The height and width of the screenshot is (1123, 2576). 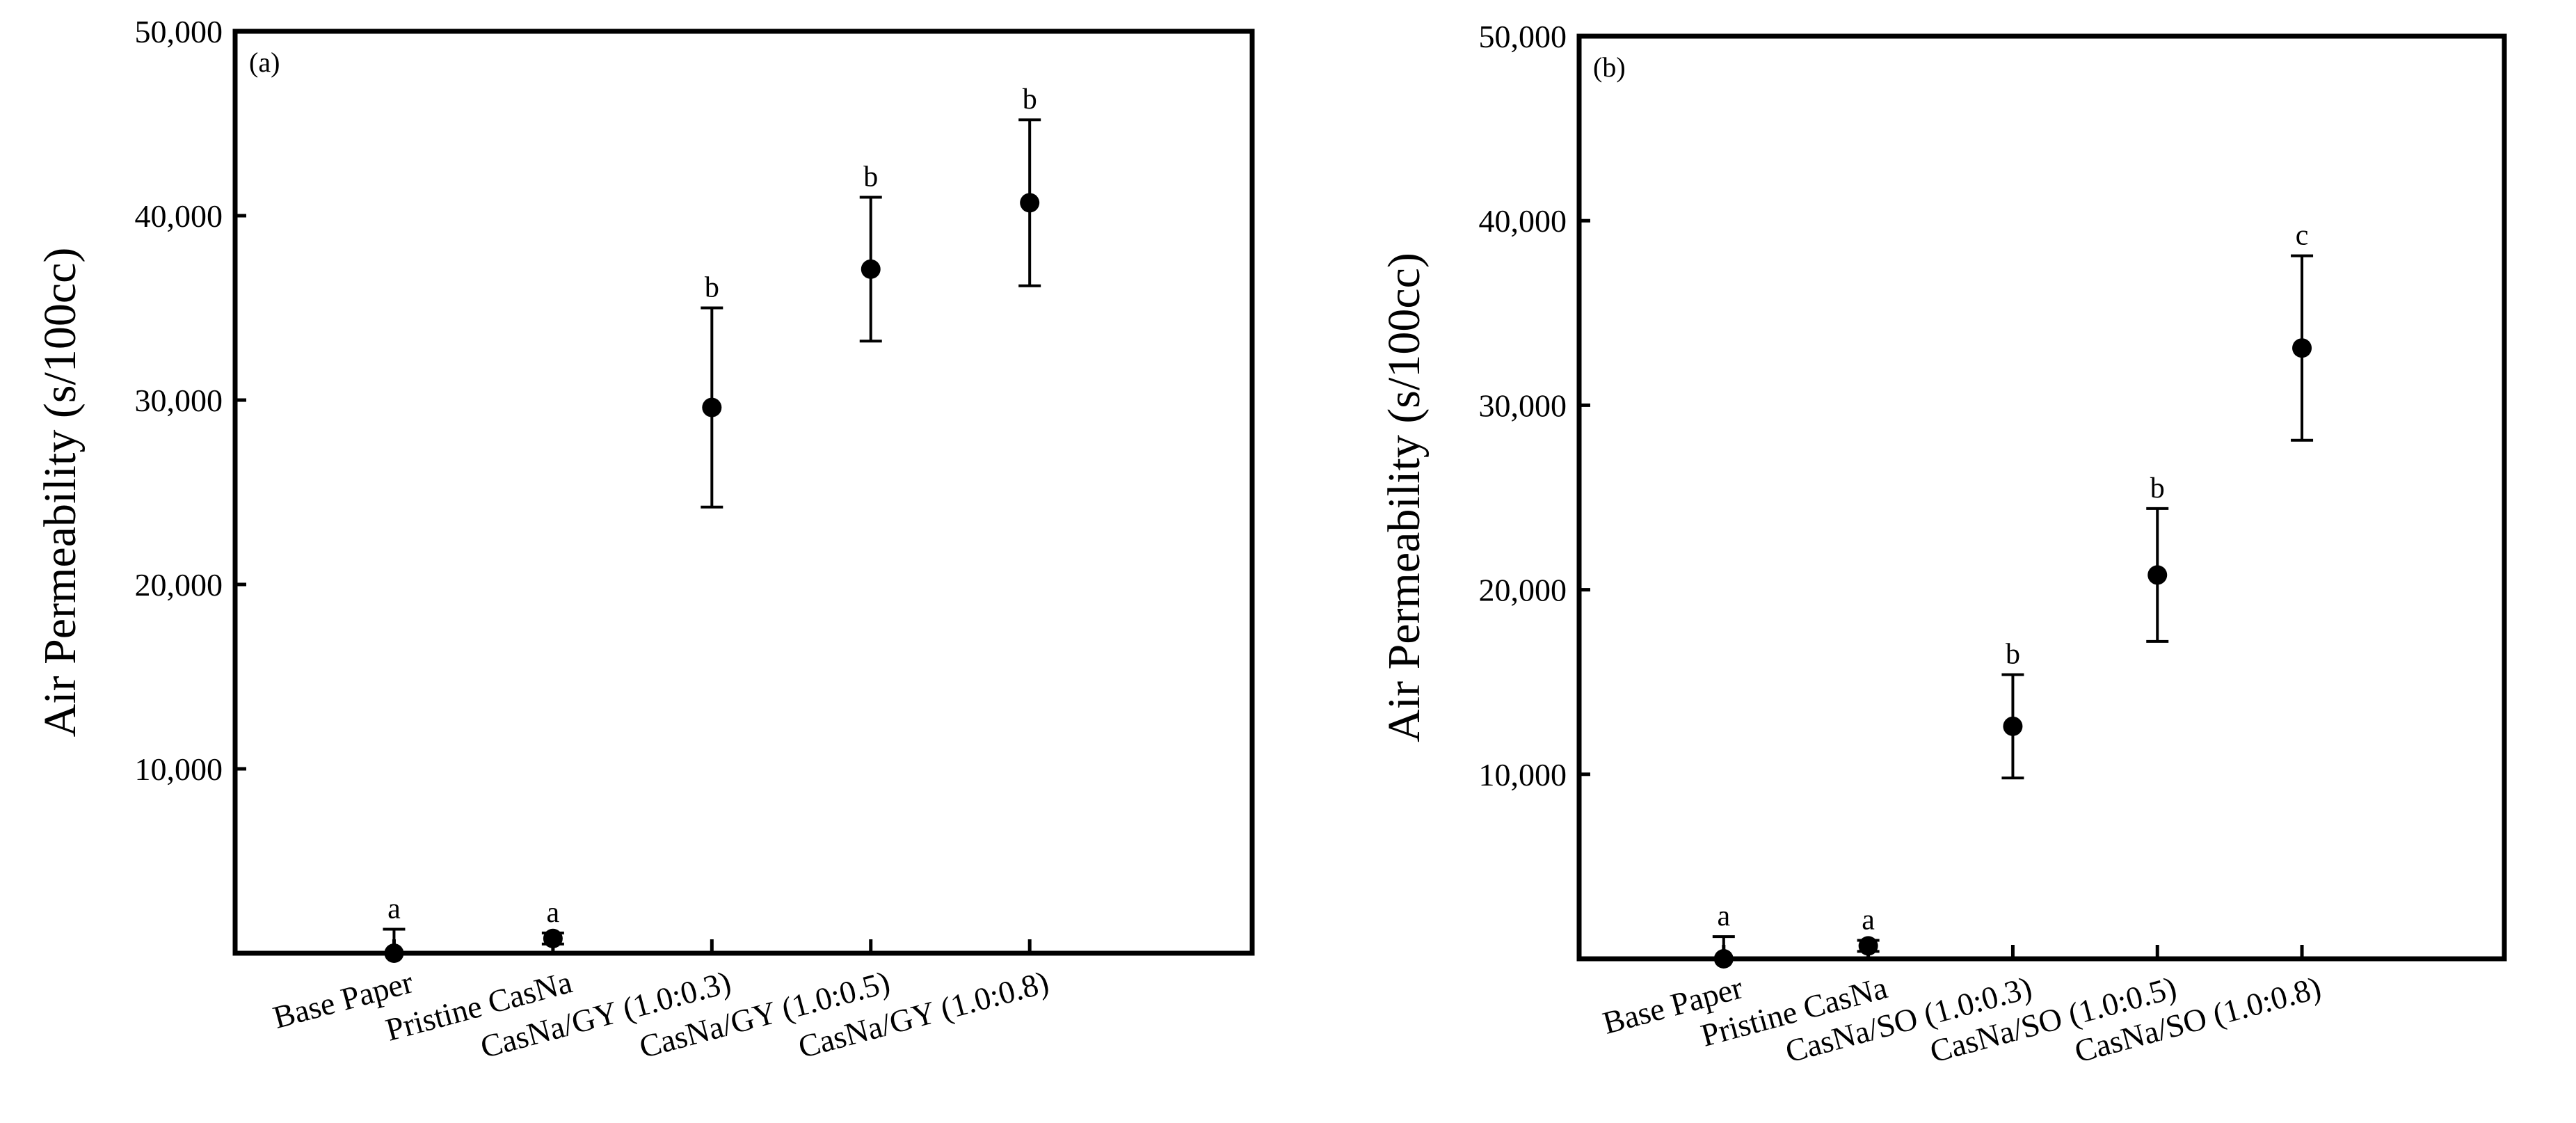 What do you see at coordinates (264, 62) in the screenshot?
I see `panel-label: (a)` at bounding box center [264, 62].